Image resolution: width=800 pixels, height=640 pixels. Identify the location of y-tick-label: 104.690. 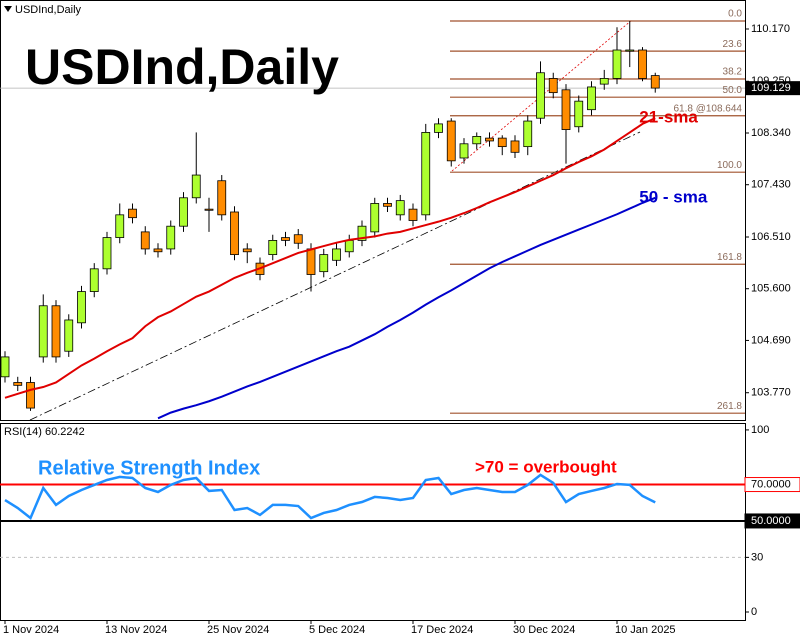
(771, 340).